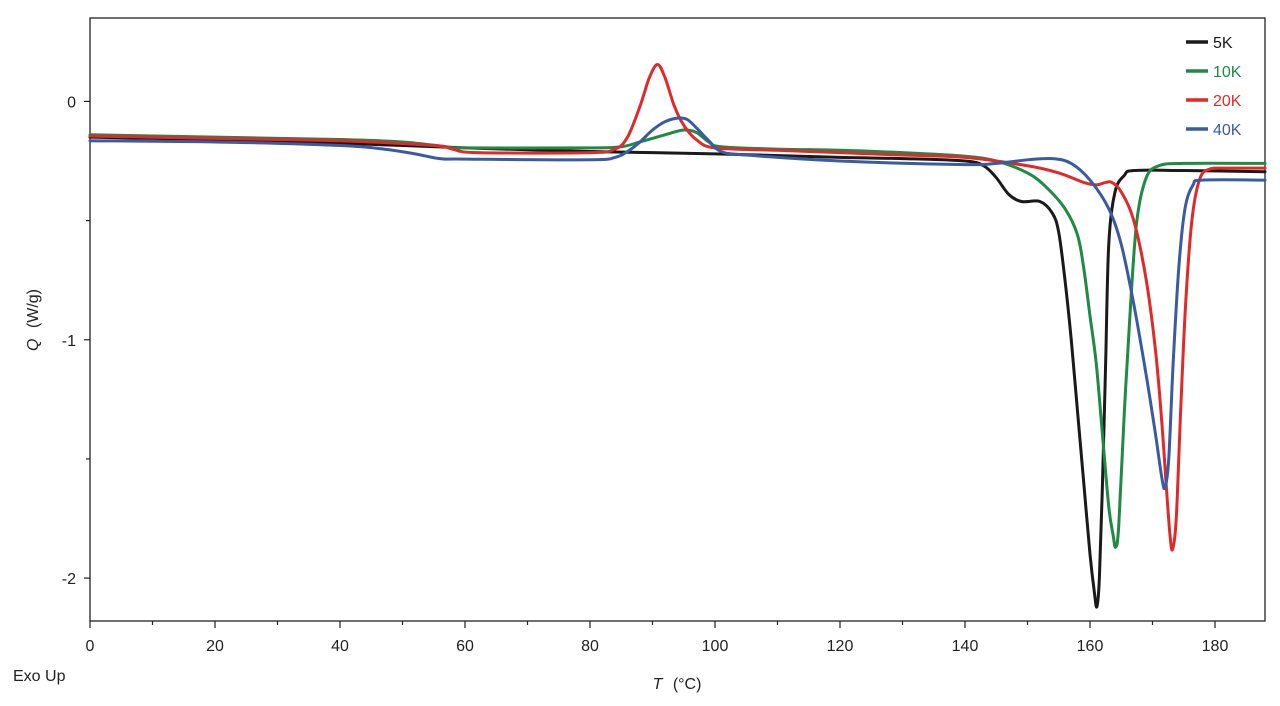 This screenshot has height=706, width=1280. Describe the element at coordinates (71, 102) in the screenshot. I see `y-tick-label: 0` at that location.